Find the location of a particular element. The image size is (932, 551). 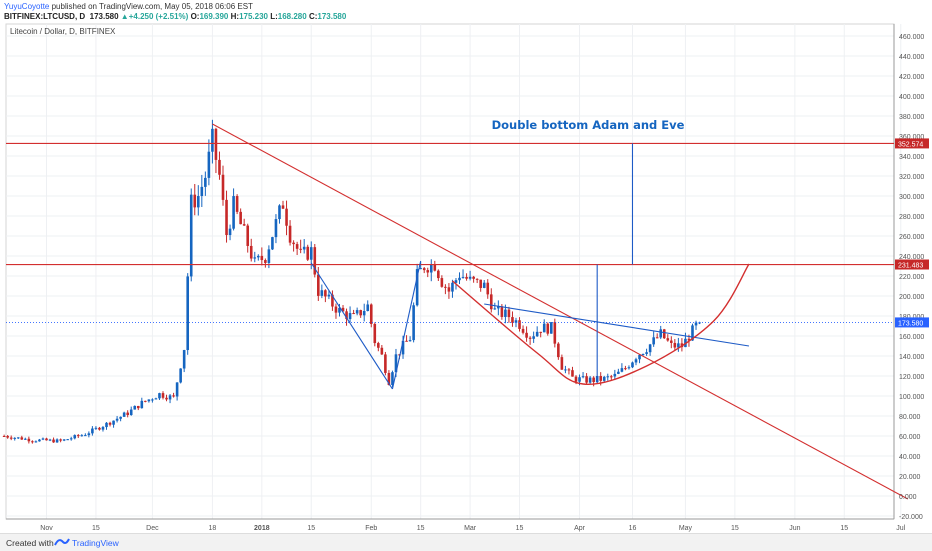

price-tick-label: 120.000 is located at coordinates (911, 377).